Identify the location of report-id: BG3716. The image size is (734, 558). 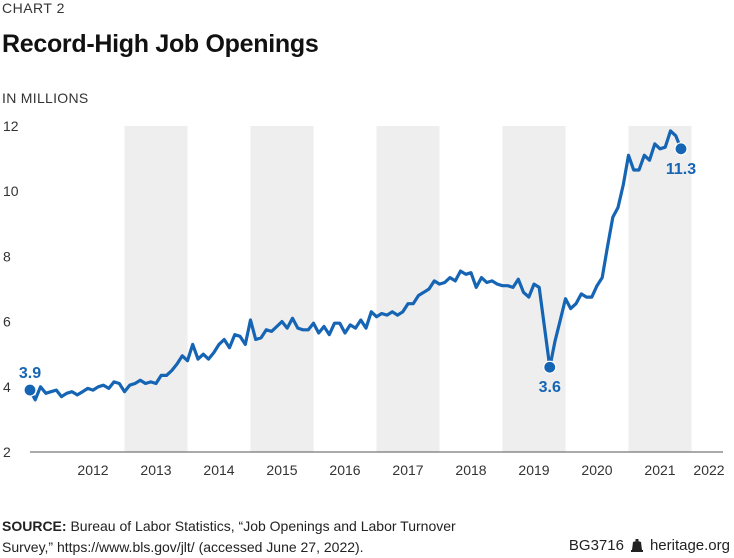
(596, 545).